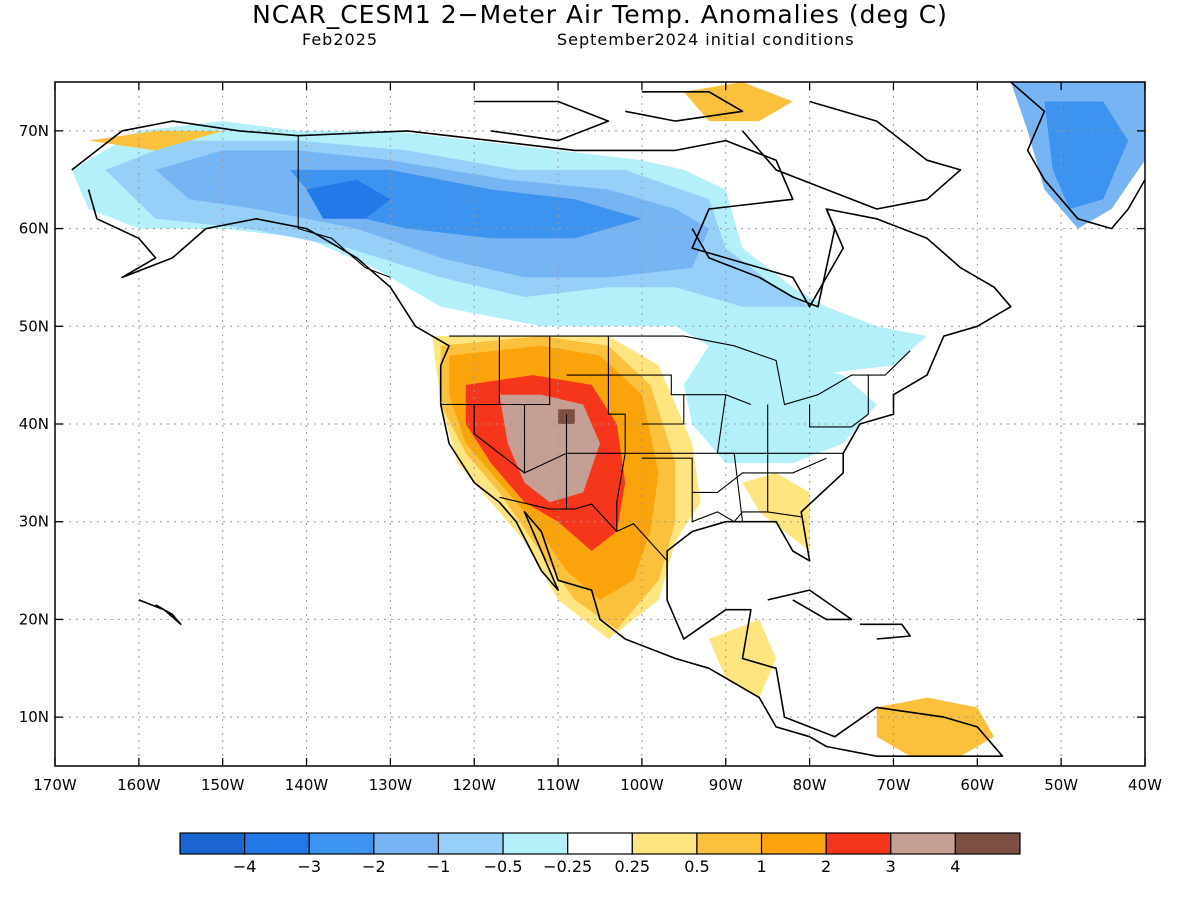 The width and height of the screenshot is (1200, 900). I want to click on valid-month-label: Feb2025, so click(340, 39).